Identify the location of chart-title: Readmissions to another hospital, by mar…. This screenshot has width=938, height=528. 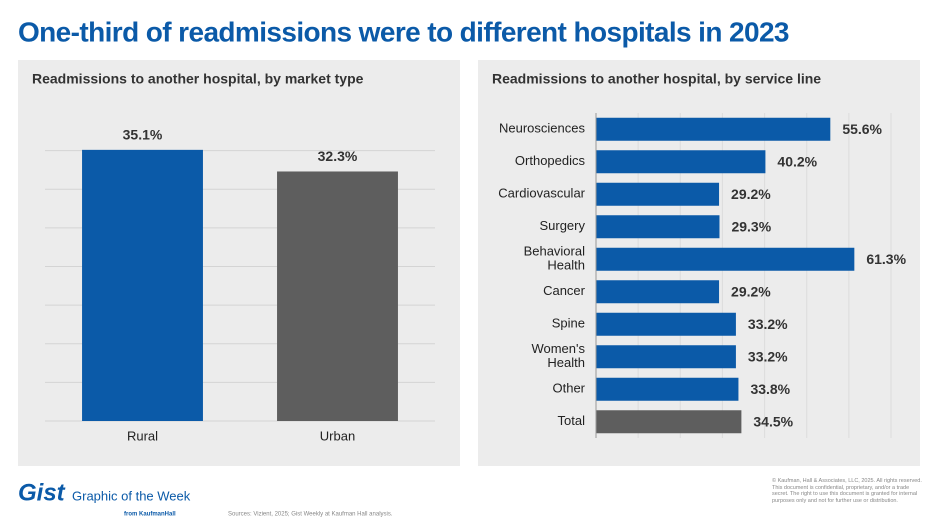
(198, 79).